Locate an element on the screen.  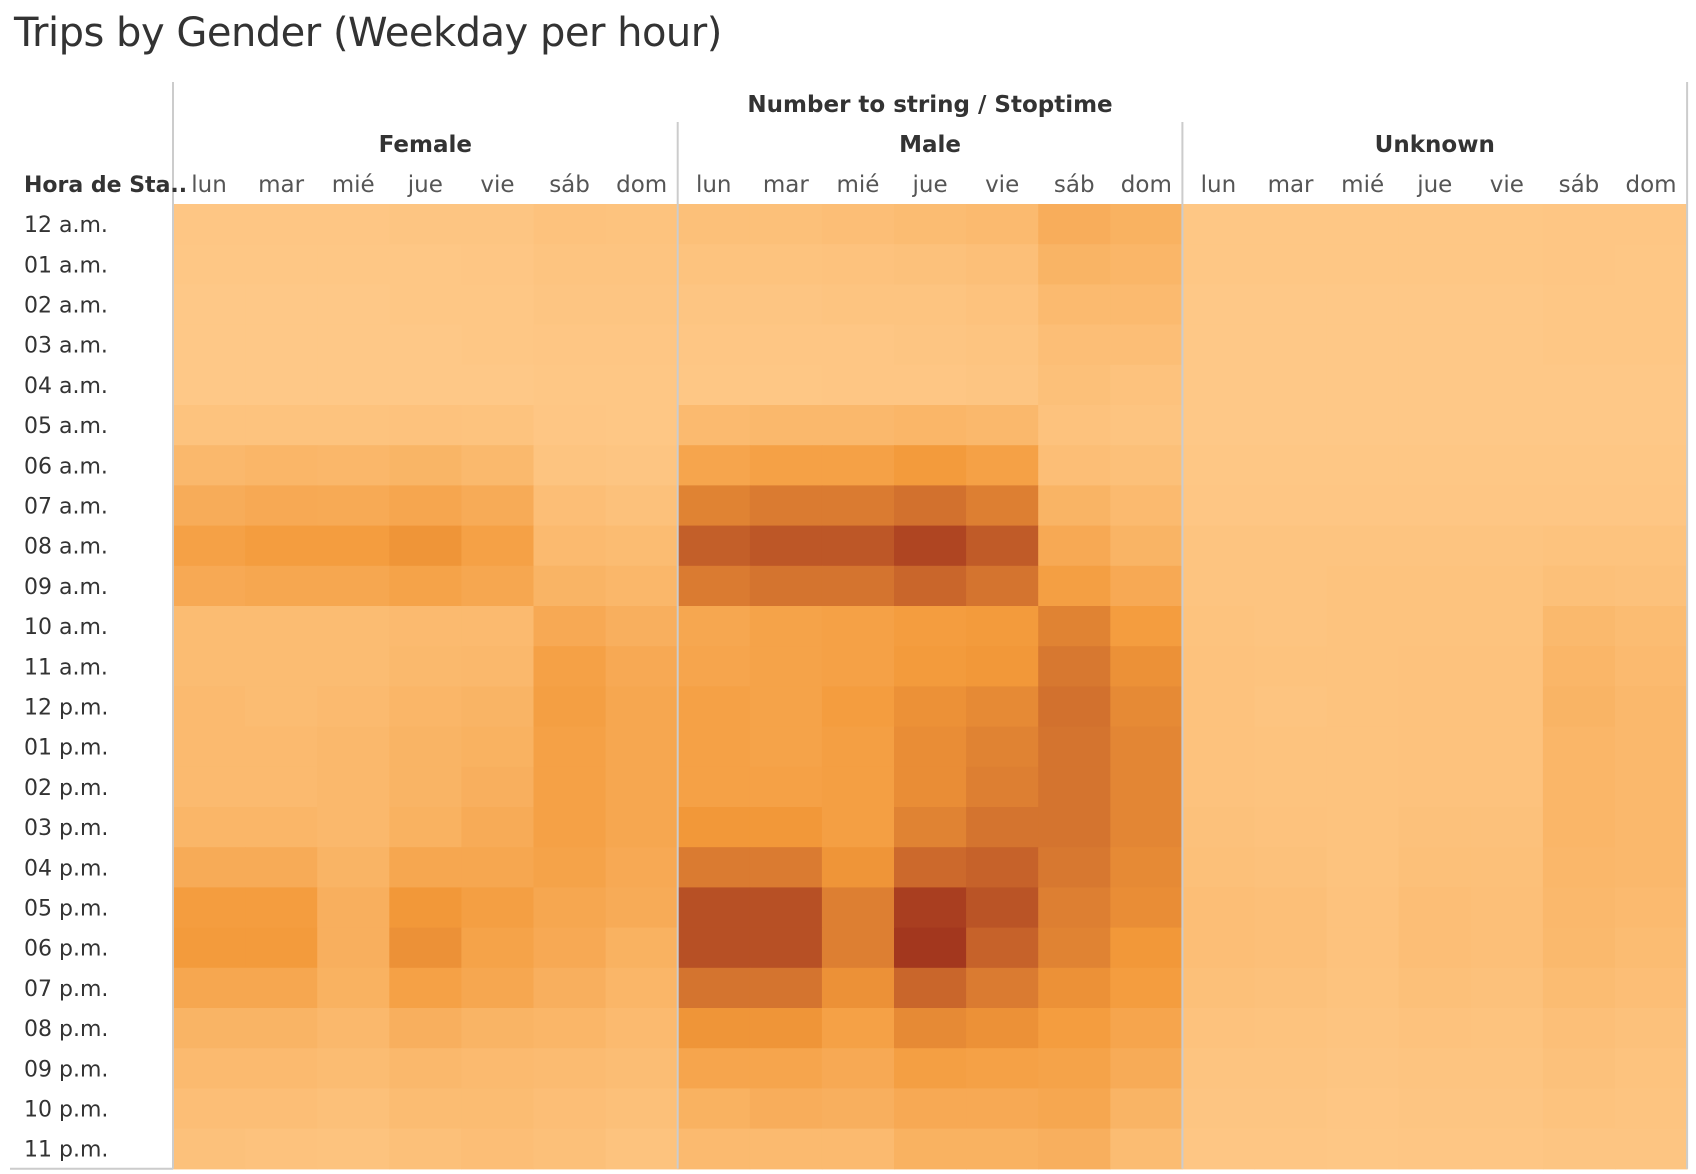
hour-label: 04 p.m. is located at coordinates (66, 868).